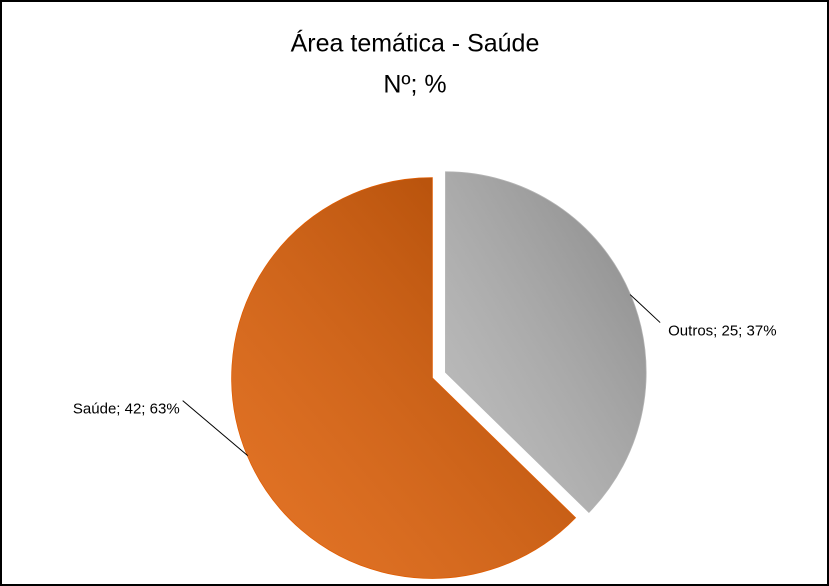 The width and height of the screenshot is (829, 586). What do you see at coordinates (414, 85) in the screenshot?
I see `chart-subtitle: Nº; %` at bounding box center [414, 85].